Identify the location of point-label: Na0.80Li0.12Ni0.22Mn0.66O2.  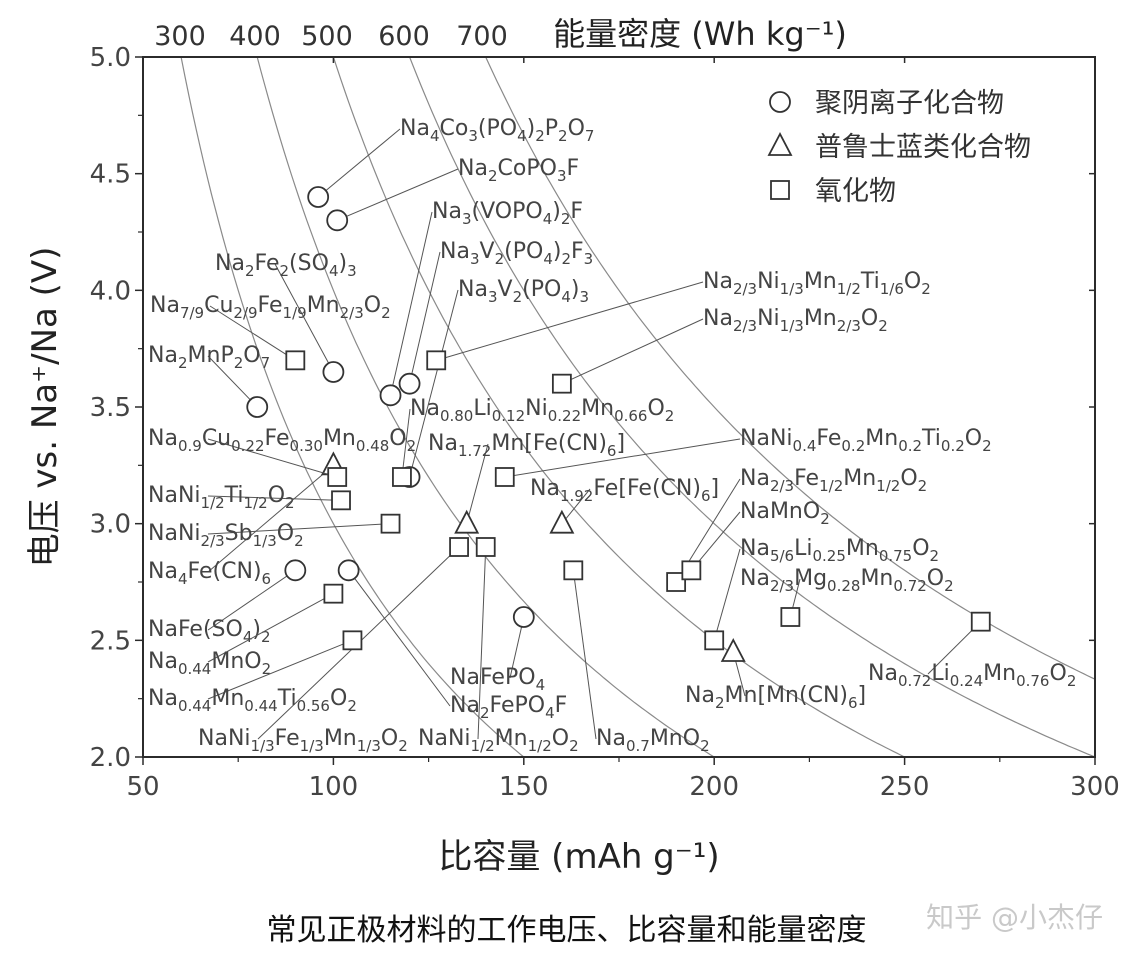
(542, 410).